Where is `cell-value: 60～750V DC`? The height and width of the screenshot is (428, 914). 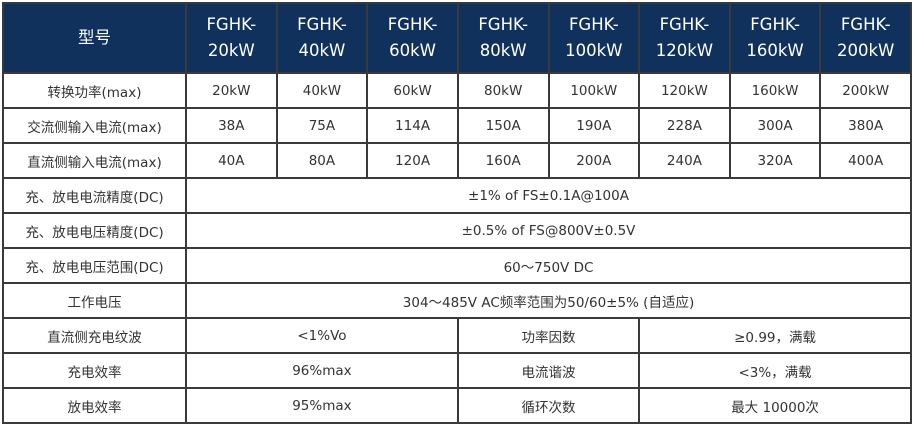 cell-value: 60～750V DC is located at coordinates (548, 265).